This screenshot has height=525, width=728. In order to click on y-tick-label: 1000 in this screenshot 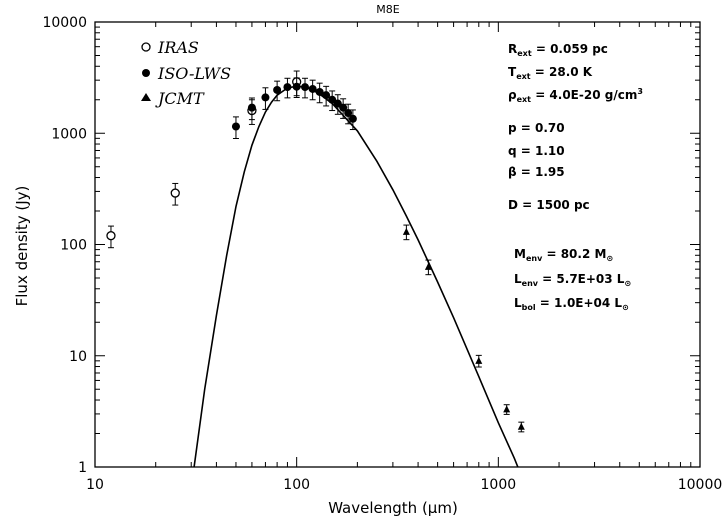, I will do `click(69, 134)`.